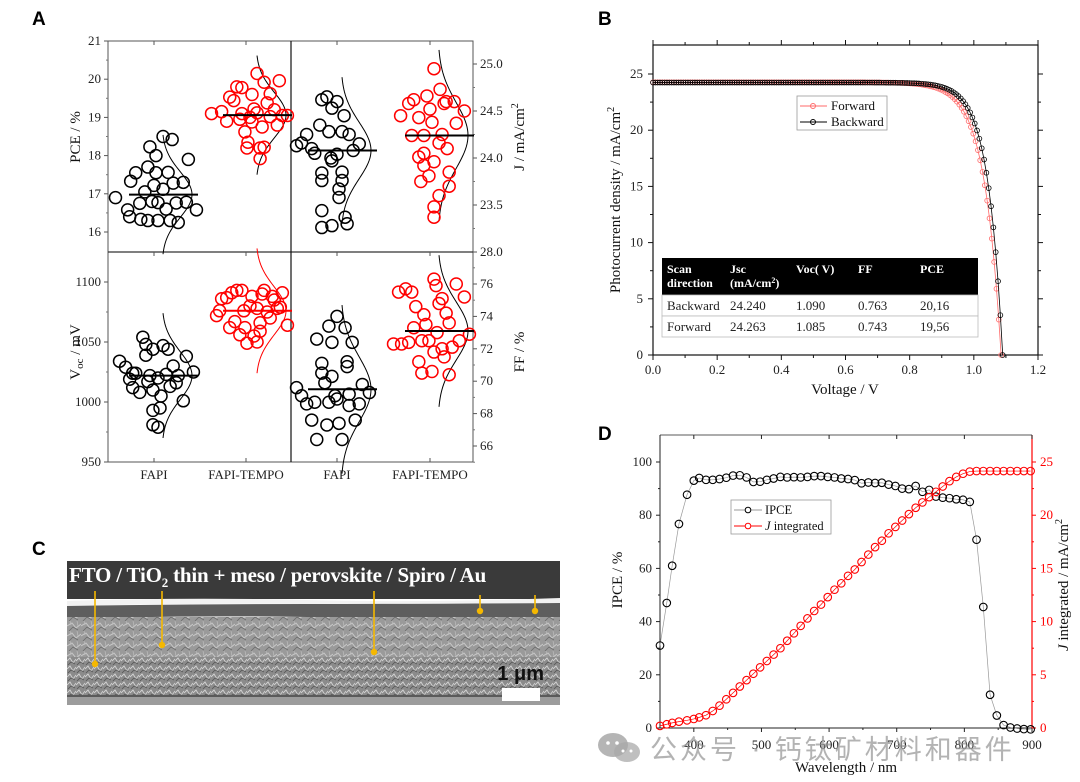 The height and width of the screenshot is (782, 1080). Describe the element at coordinates (810, 305) in the screenshot. I see `table-cell: 1.090` at that location.